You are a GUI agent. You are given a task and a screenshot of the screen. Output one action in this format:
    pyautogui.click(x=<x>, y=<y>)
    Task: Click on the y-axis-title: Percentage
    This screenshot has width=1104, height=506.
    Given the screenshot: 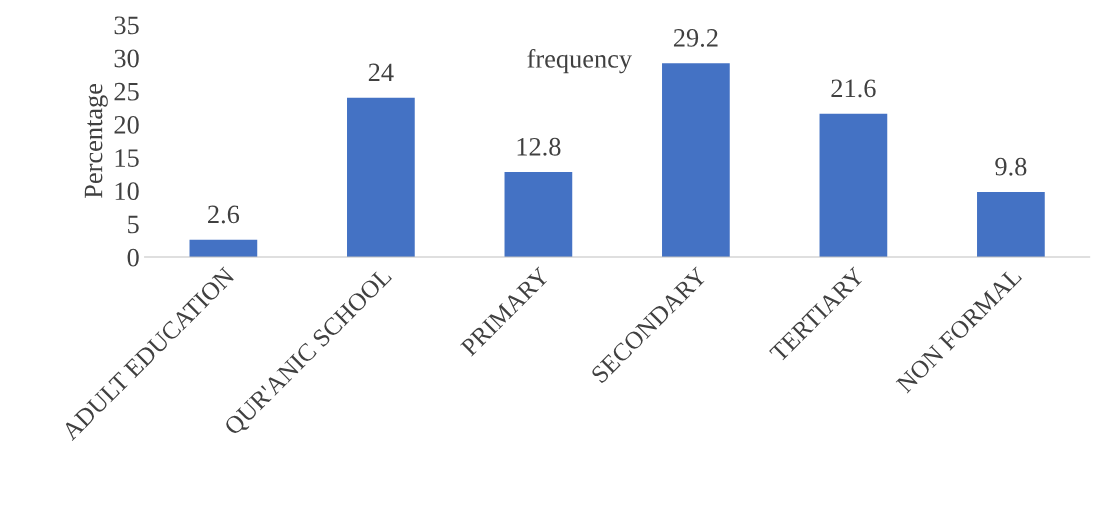 What is the action you would take?
    pyautogui.click(x=96, y=141)
    